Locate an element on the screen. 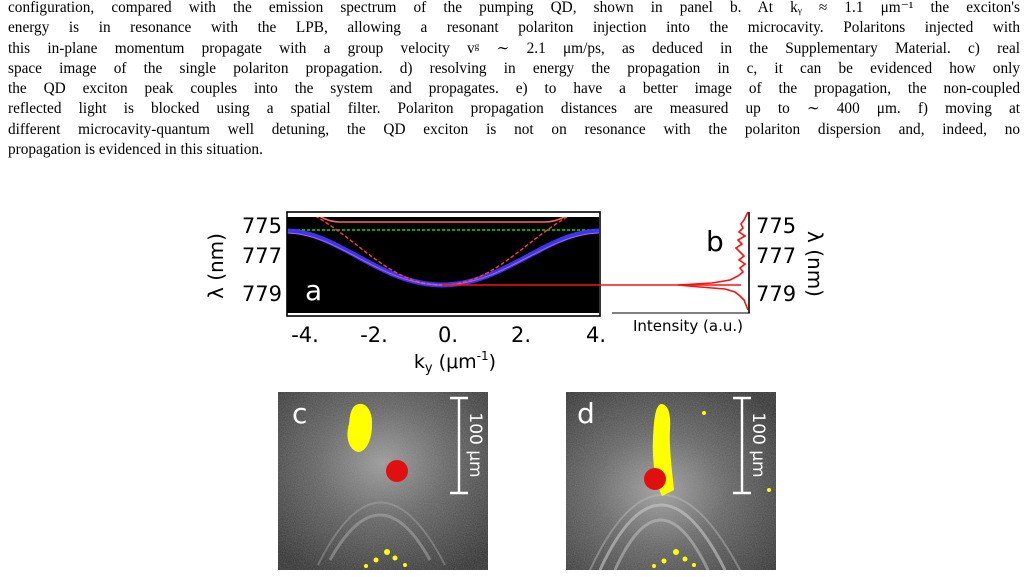 Image resolution: width=1028 pixels, height=577 pixels. panel-c: c 100 μm is located at coordinates (383, 481).